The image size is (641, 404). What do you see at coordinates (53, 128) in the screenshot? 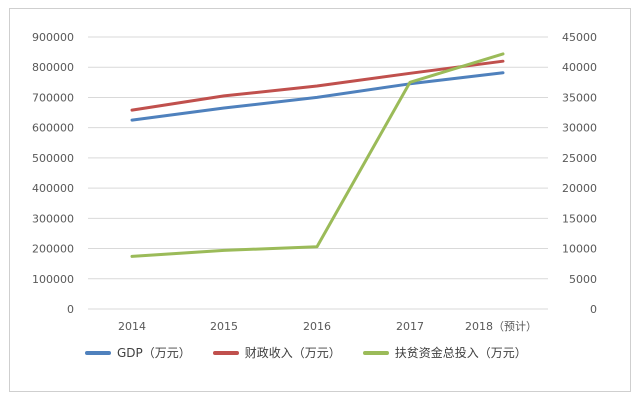
I see `y-left-tick-label: 600000` at bounding box center [53, 128].